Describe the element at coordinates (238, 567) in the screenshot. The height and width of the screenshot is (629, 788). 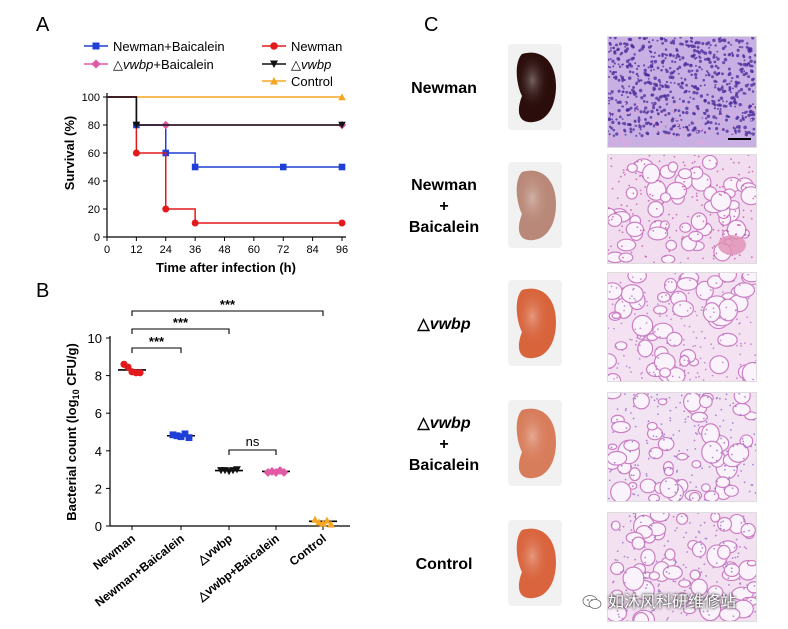
I see `bacterial-category-label: △vwbp+Baicalein` at that location.